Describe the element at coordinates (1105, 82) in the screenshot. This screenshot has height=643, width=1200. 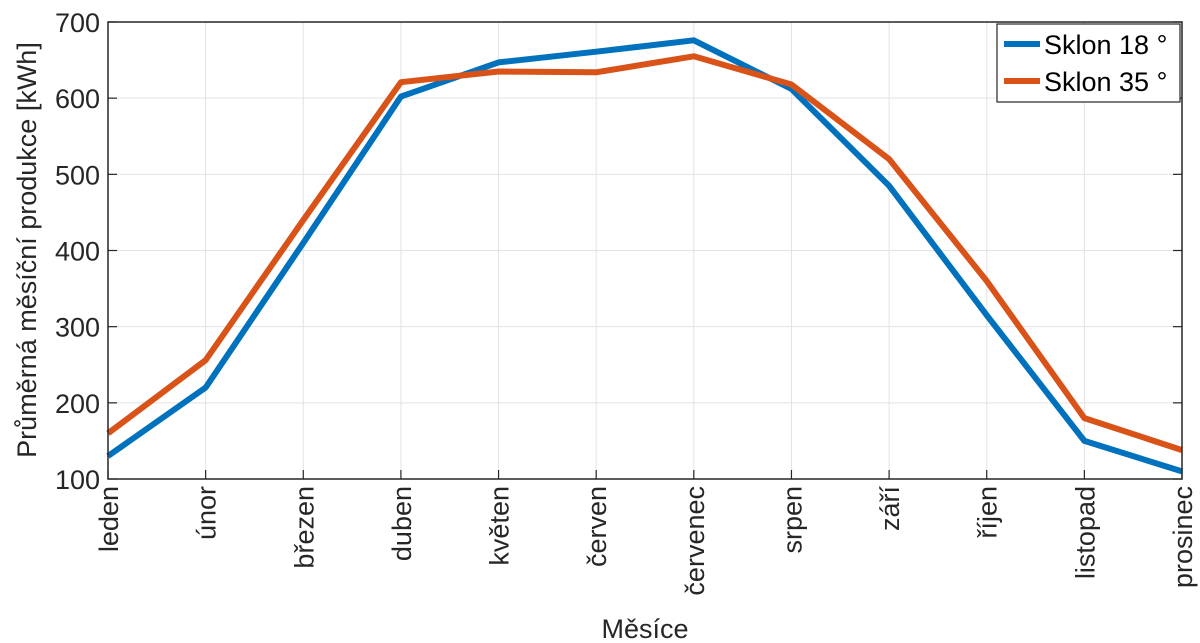
I see `legend-label-2: Sklon 35 °` at that location.